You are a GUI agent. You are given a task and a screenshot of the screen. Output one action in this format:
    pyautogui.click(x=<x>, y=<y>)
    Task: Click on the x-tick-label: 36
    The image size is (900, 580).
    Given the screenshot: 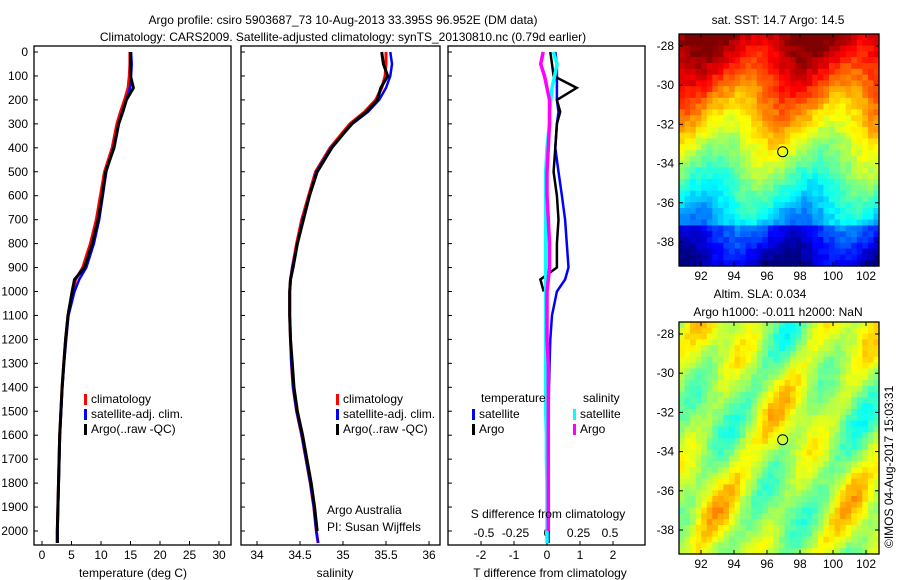 What is the action you would take?
    pyautogui.click(x=429, y=555)
    